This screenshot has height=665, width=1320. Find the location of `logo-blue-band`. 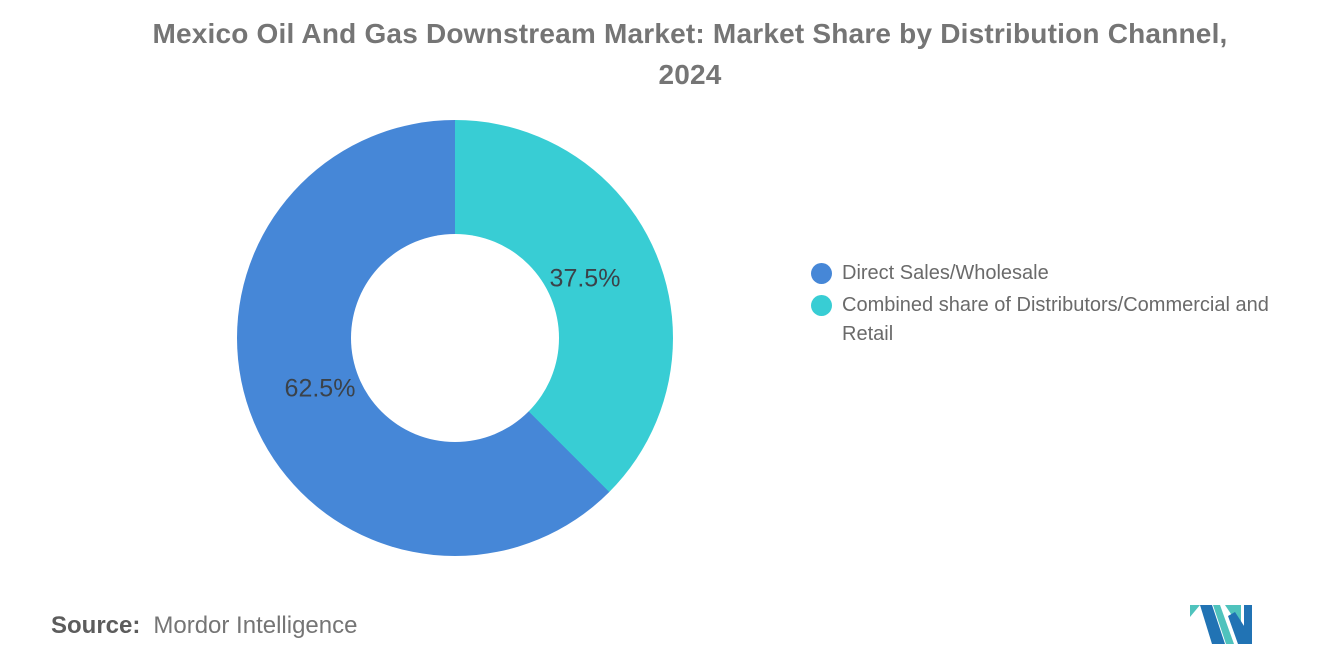

logo-blue-band is located at coordinates (1212, 624).